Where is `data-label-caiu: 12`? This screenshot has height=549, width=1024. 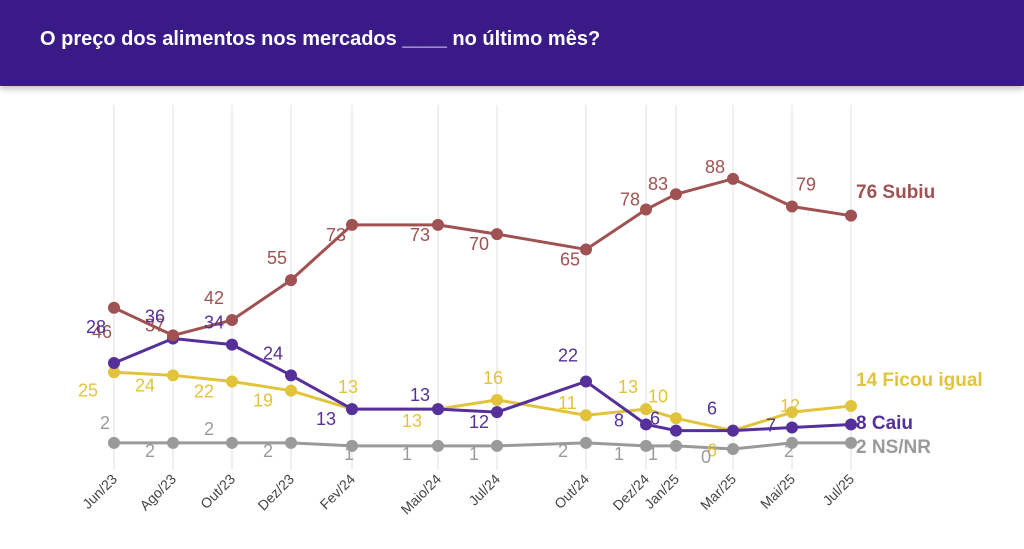
data-label-caiu: 12 is located at coordinates (479, 422).